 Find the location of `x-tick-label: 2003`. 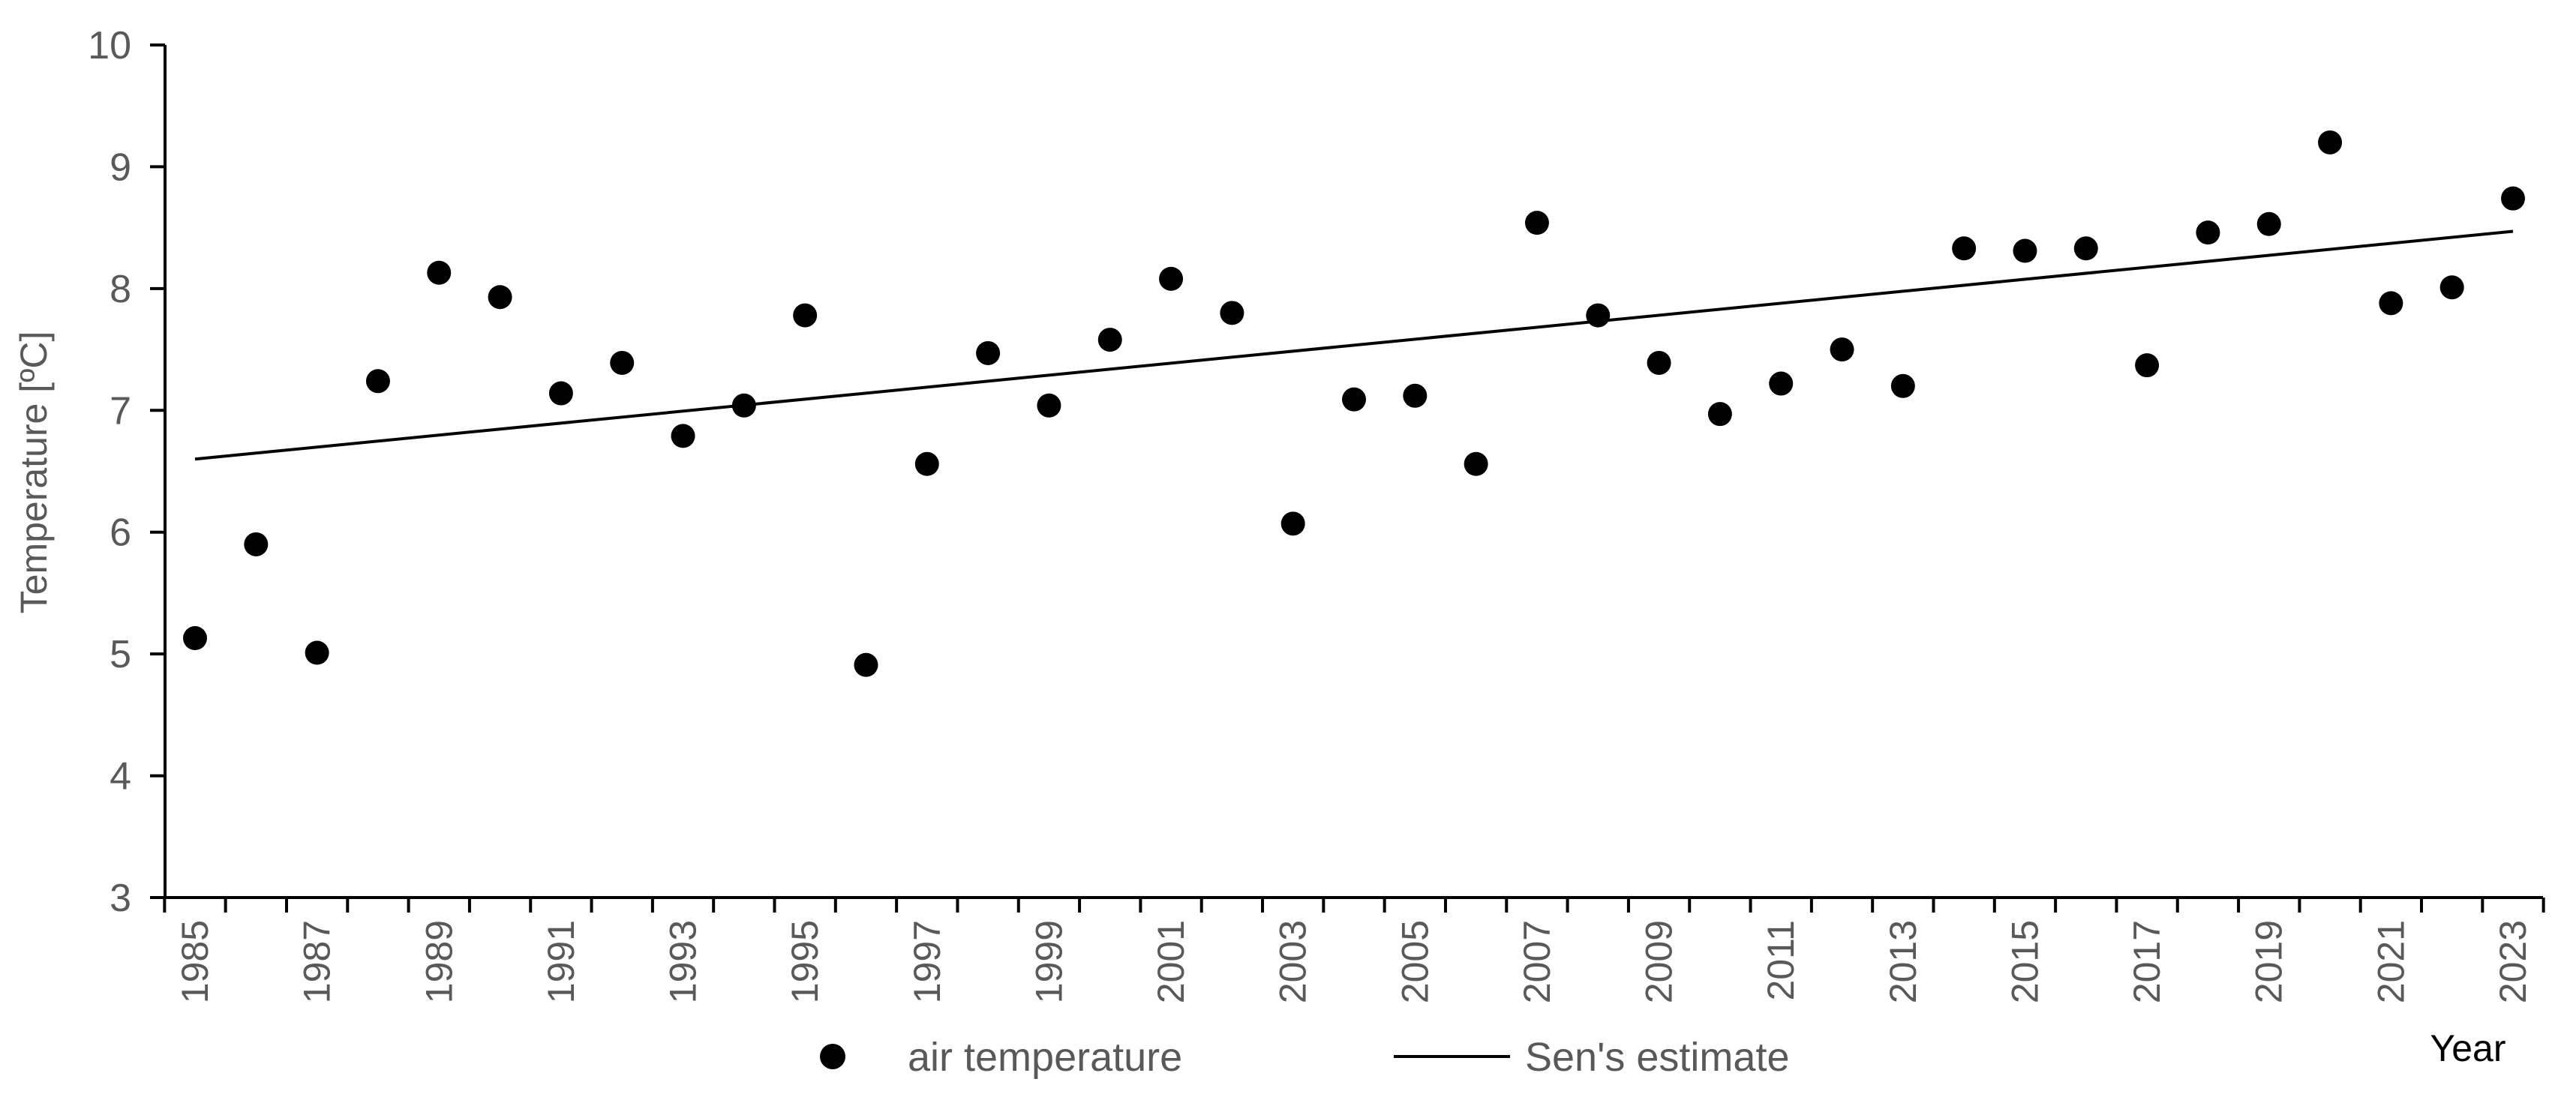

x-tick-label: 2003 is located at coordinates (1293, 961).